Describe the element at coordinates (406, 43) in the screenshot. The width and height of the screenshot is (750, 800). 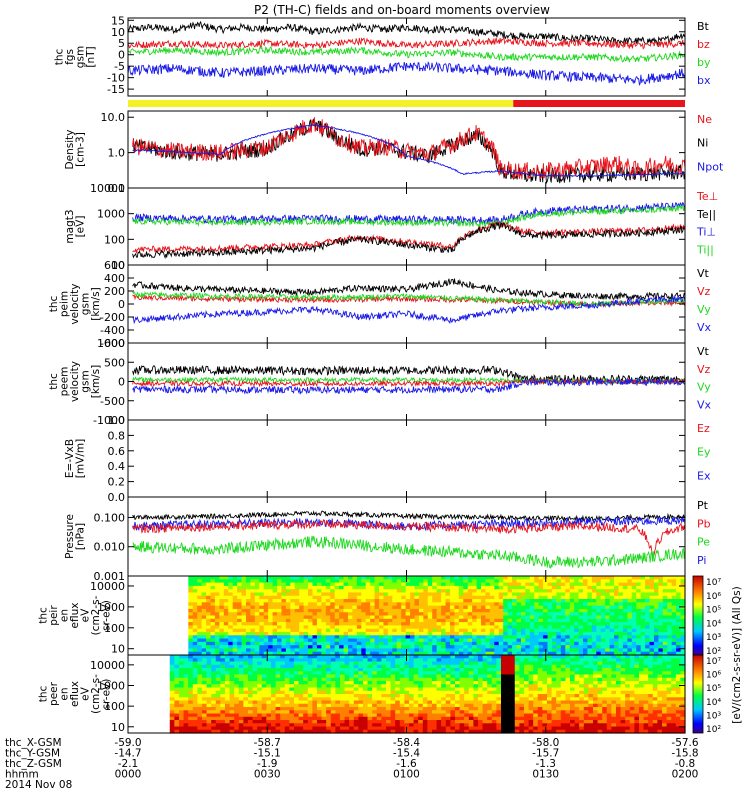
I see `series-line-fgs-red` at that location.